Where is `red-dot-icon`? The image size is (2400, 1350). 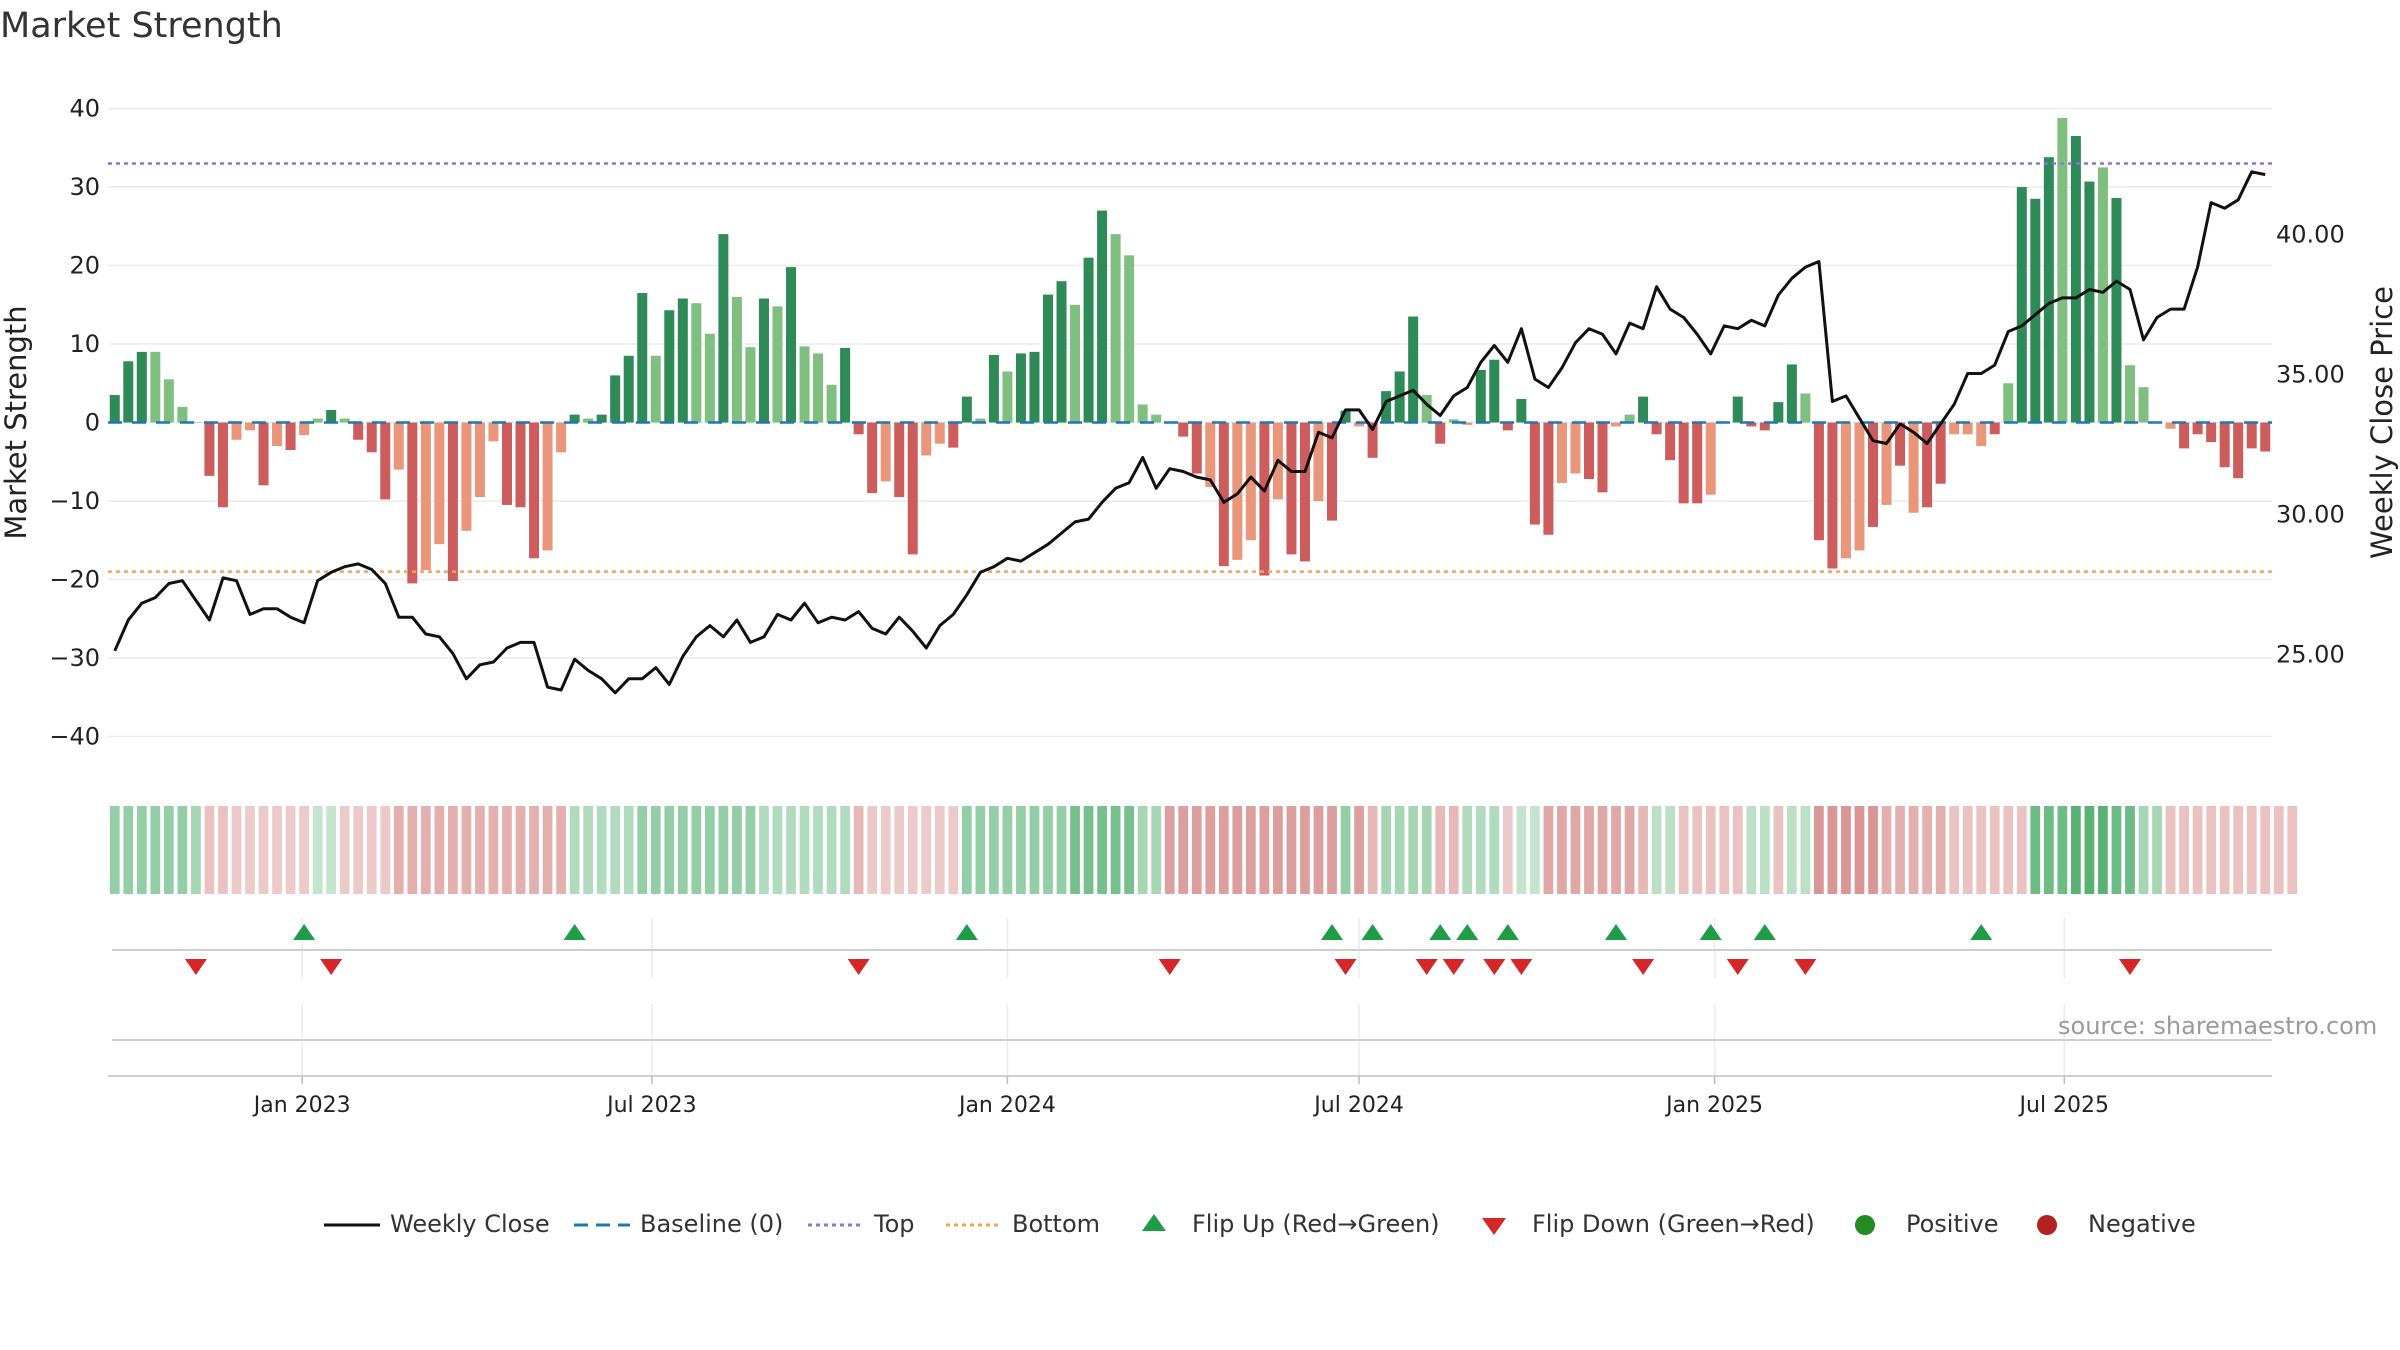 red-dot-icon is located at coordinates (2047, 1225).